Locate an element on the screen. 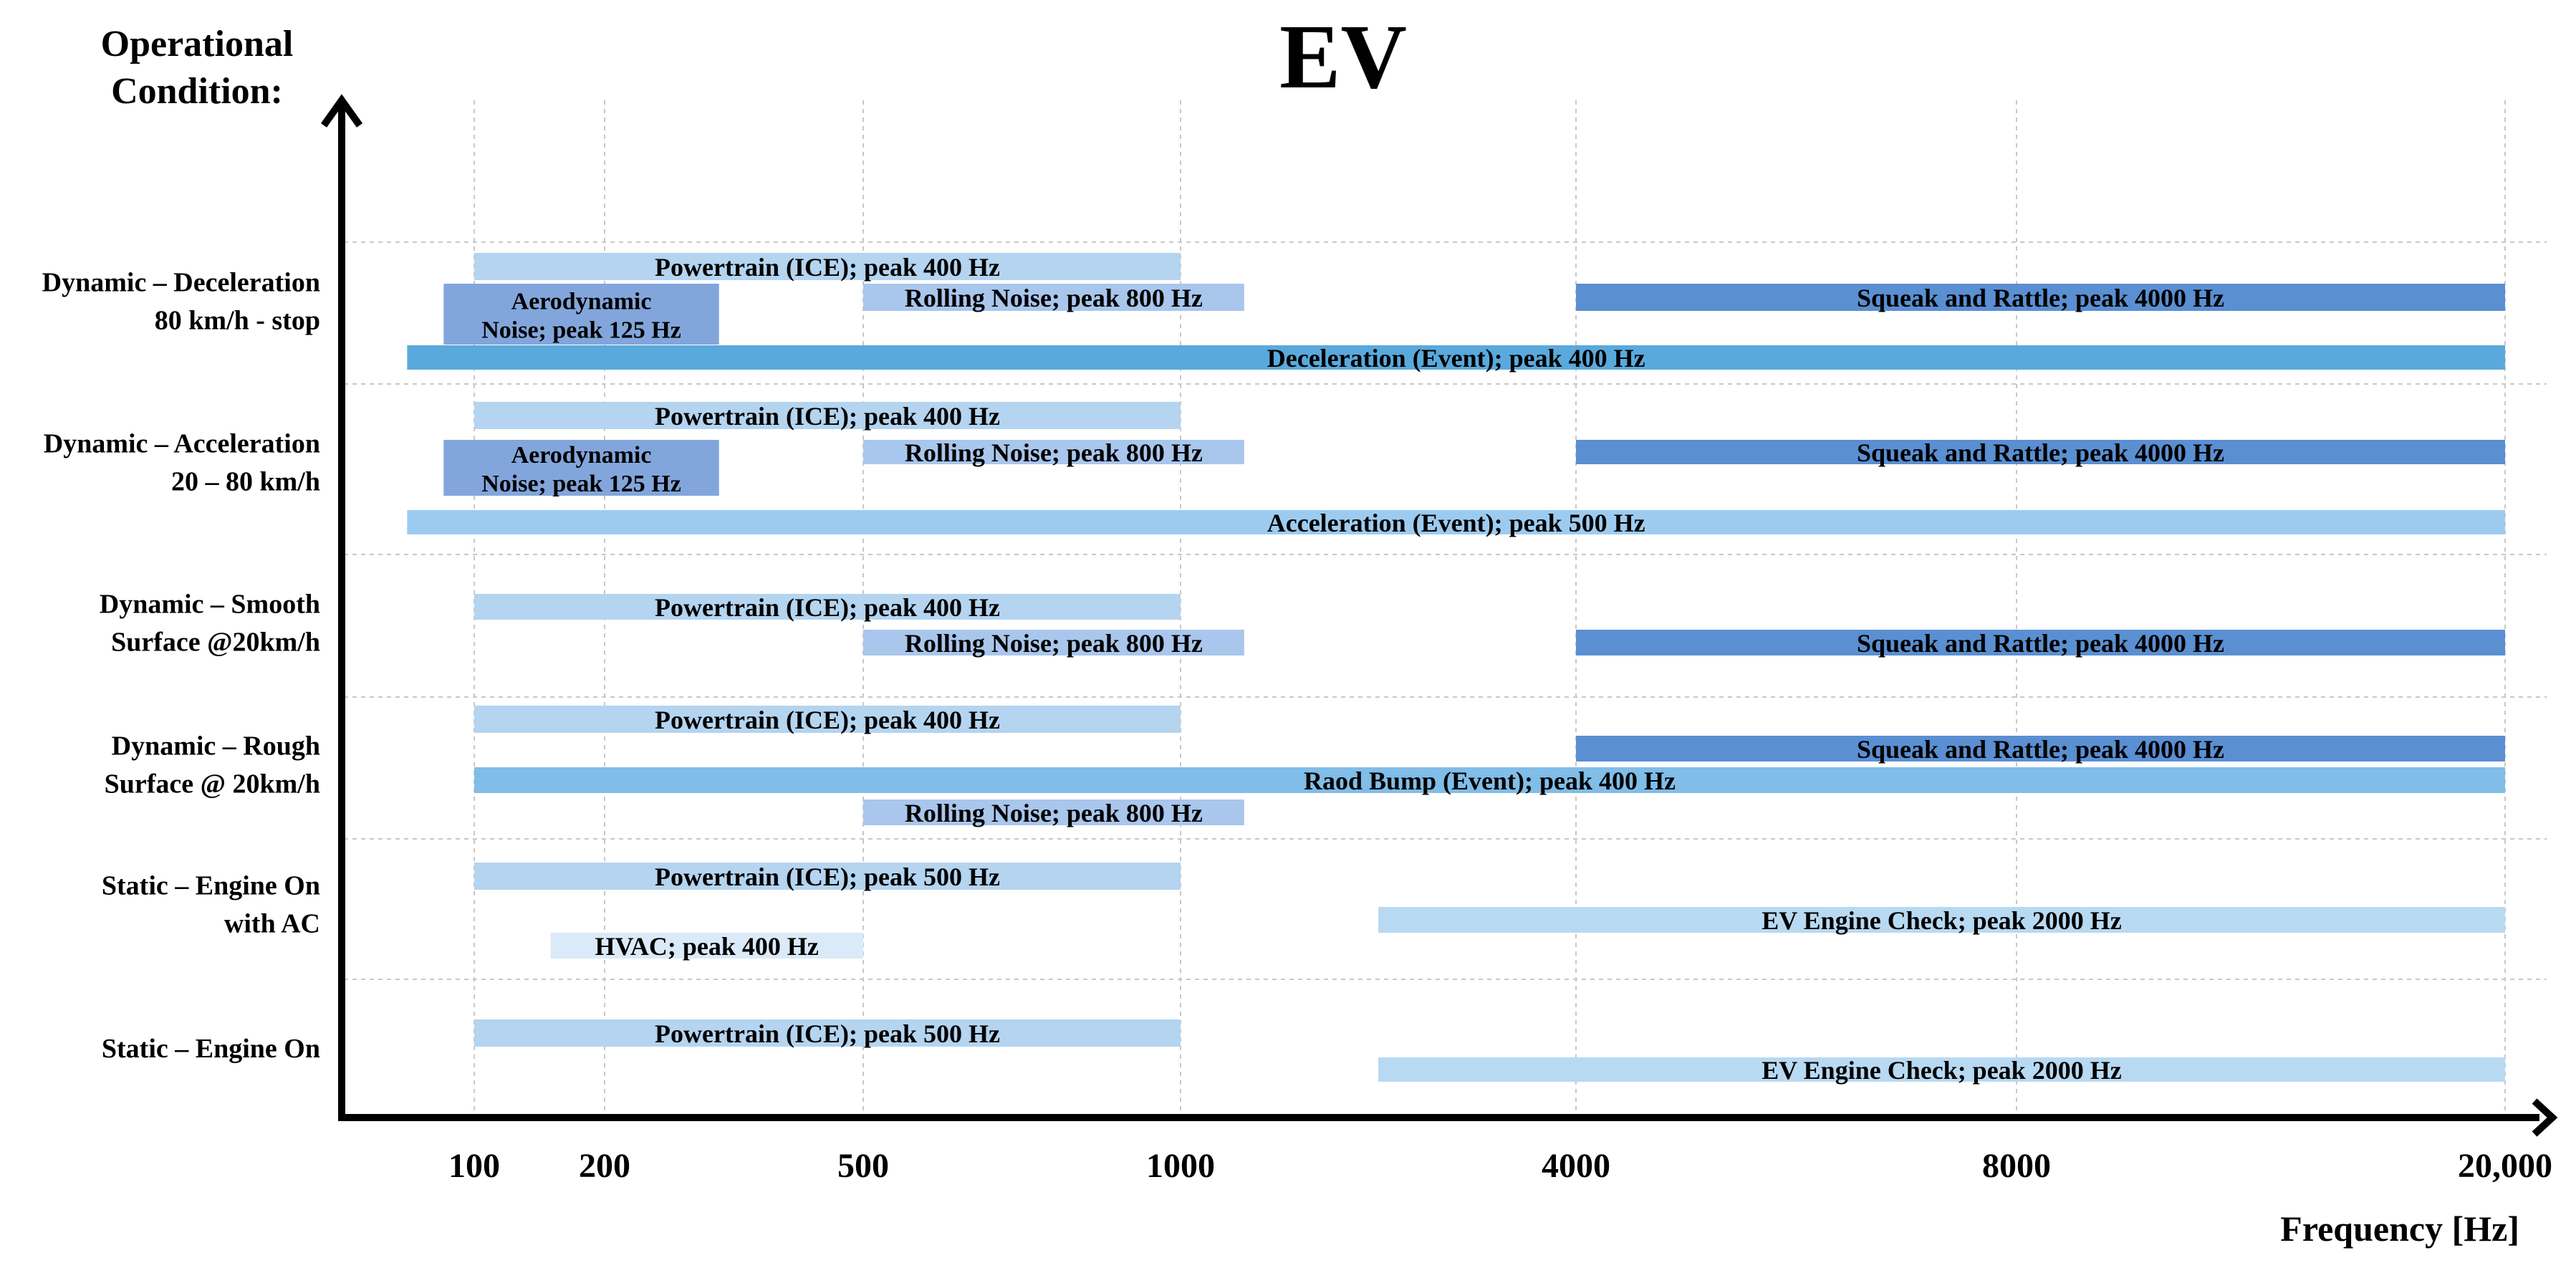 The width and height of the screenshot is (2576, 1268). y-axis-arrow is located at coordinates (342, 111).